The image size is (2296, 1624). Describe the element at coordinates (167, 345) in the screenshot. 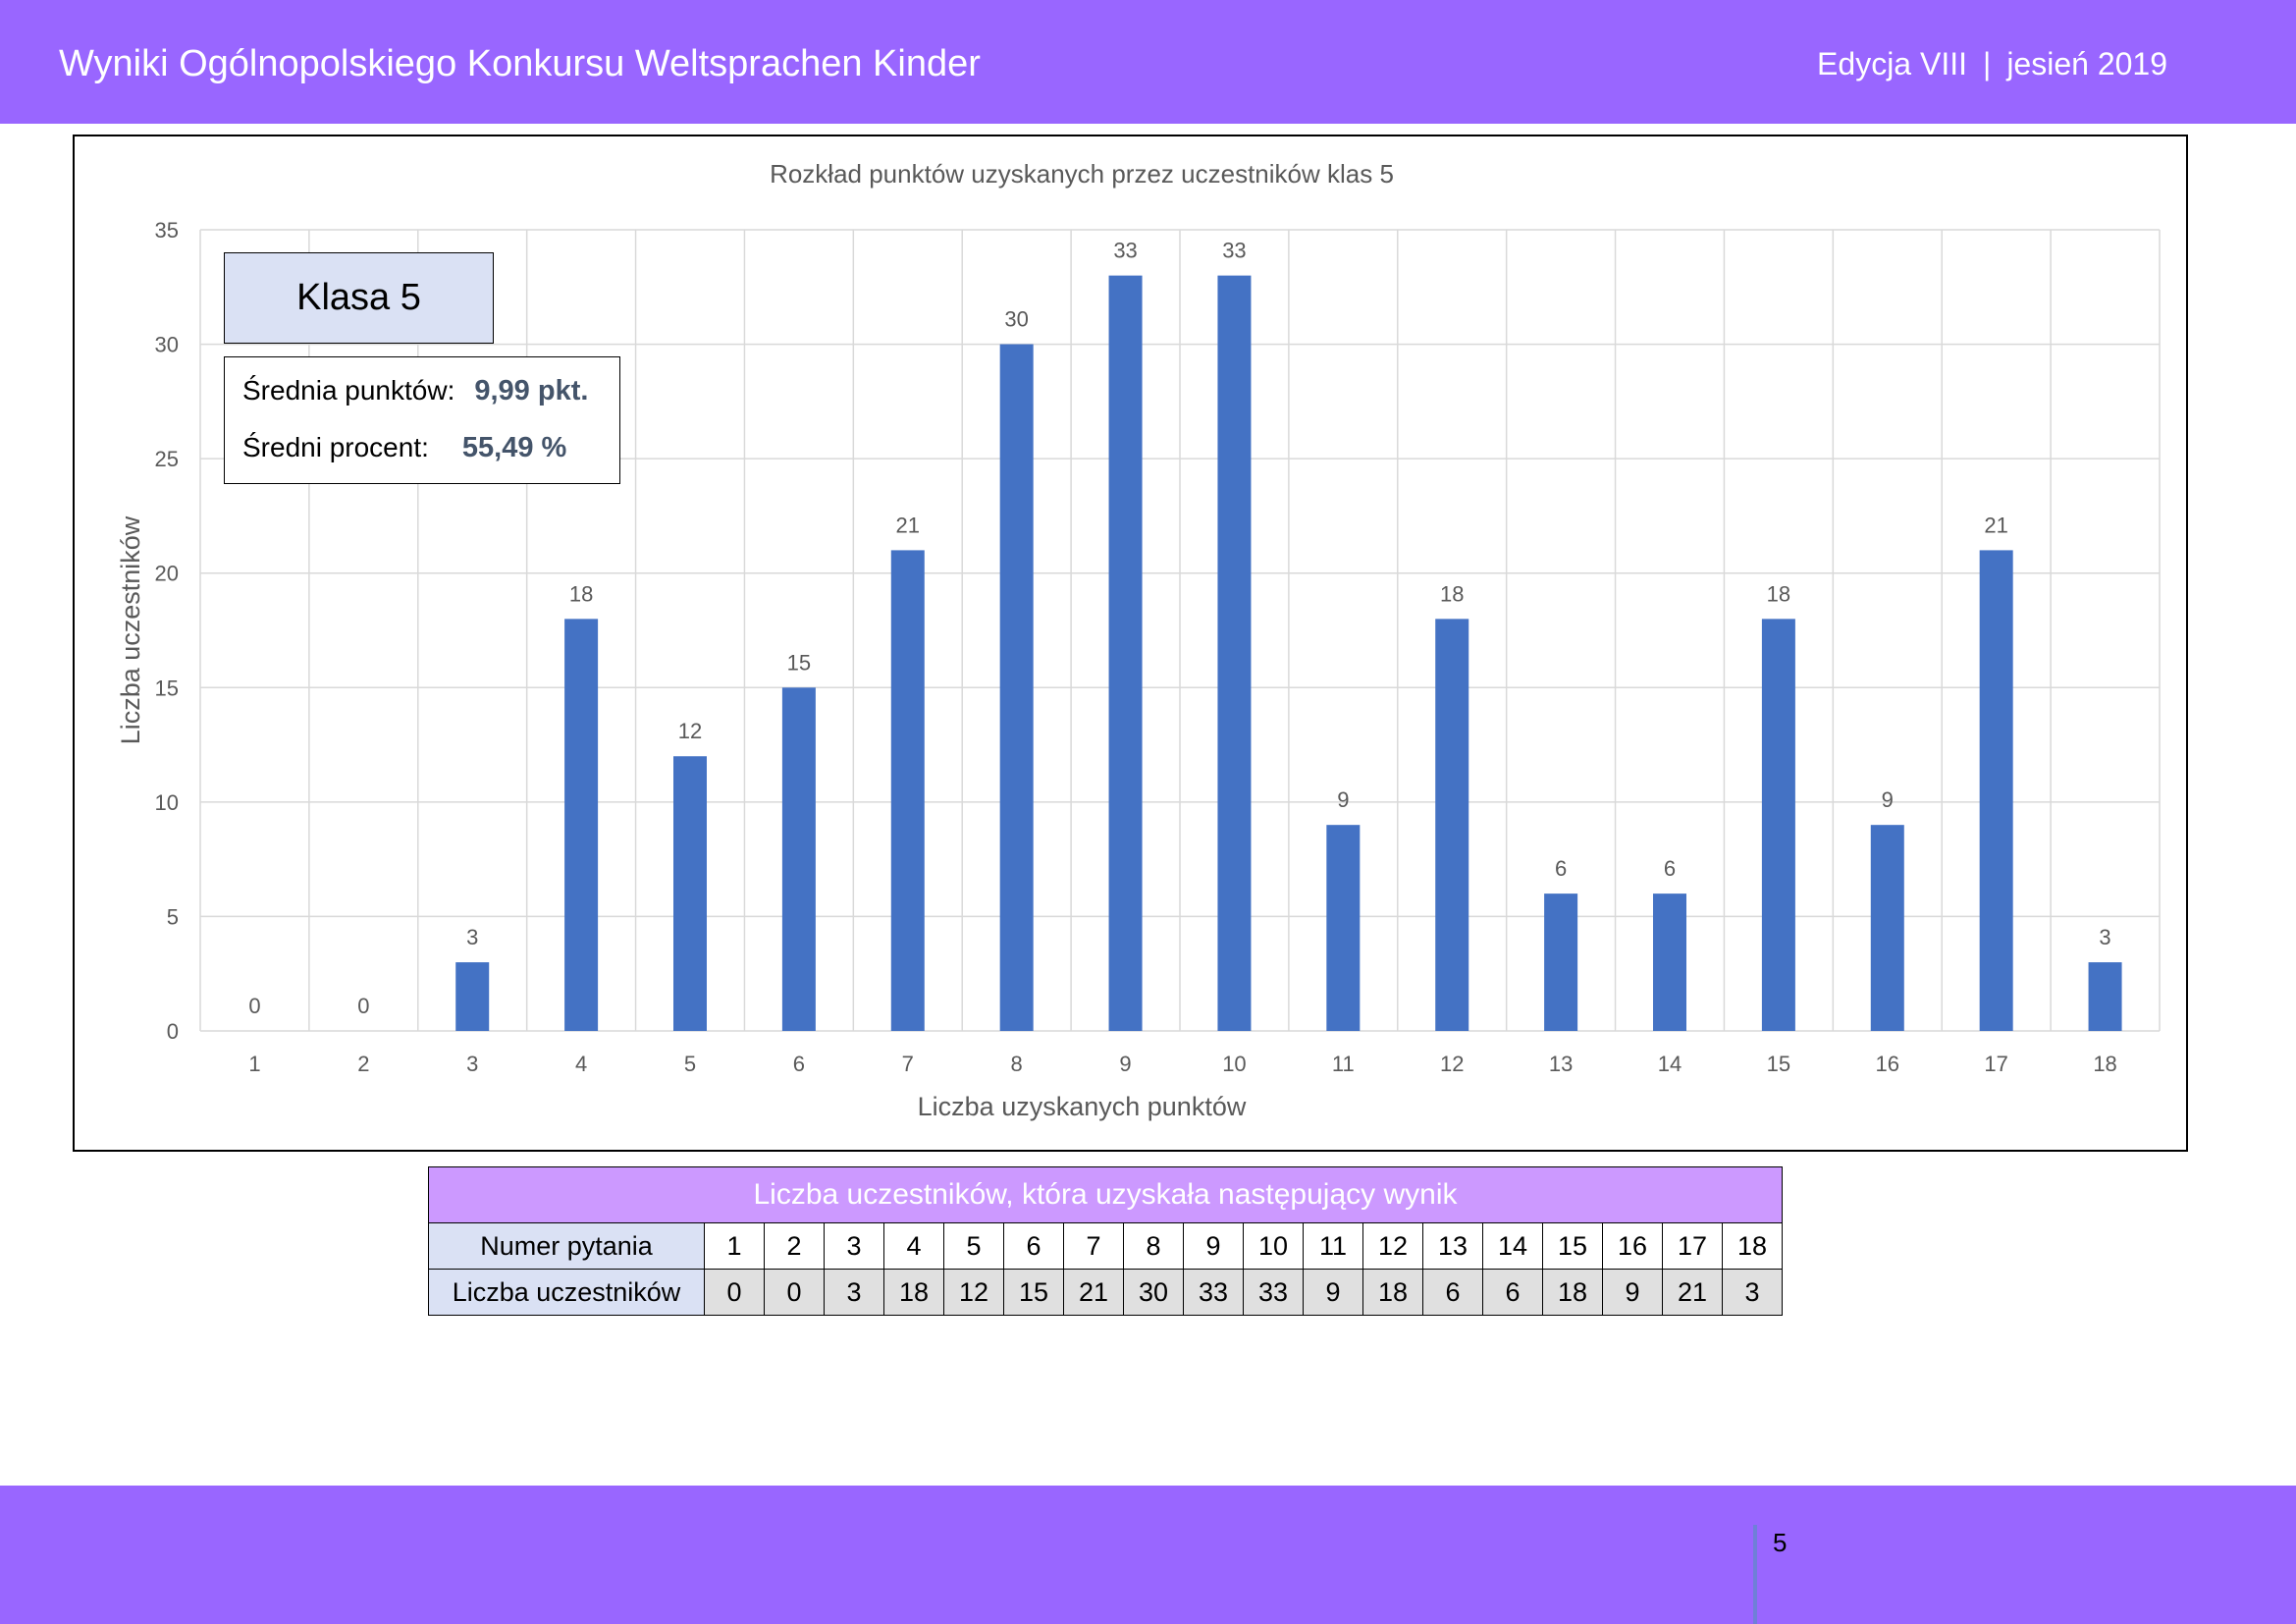

I see `y-tick-label: 30` at that location.